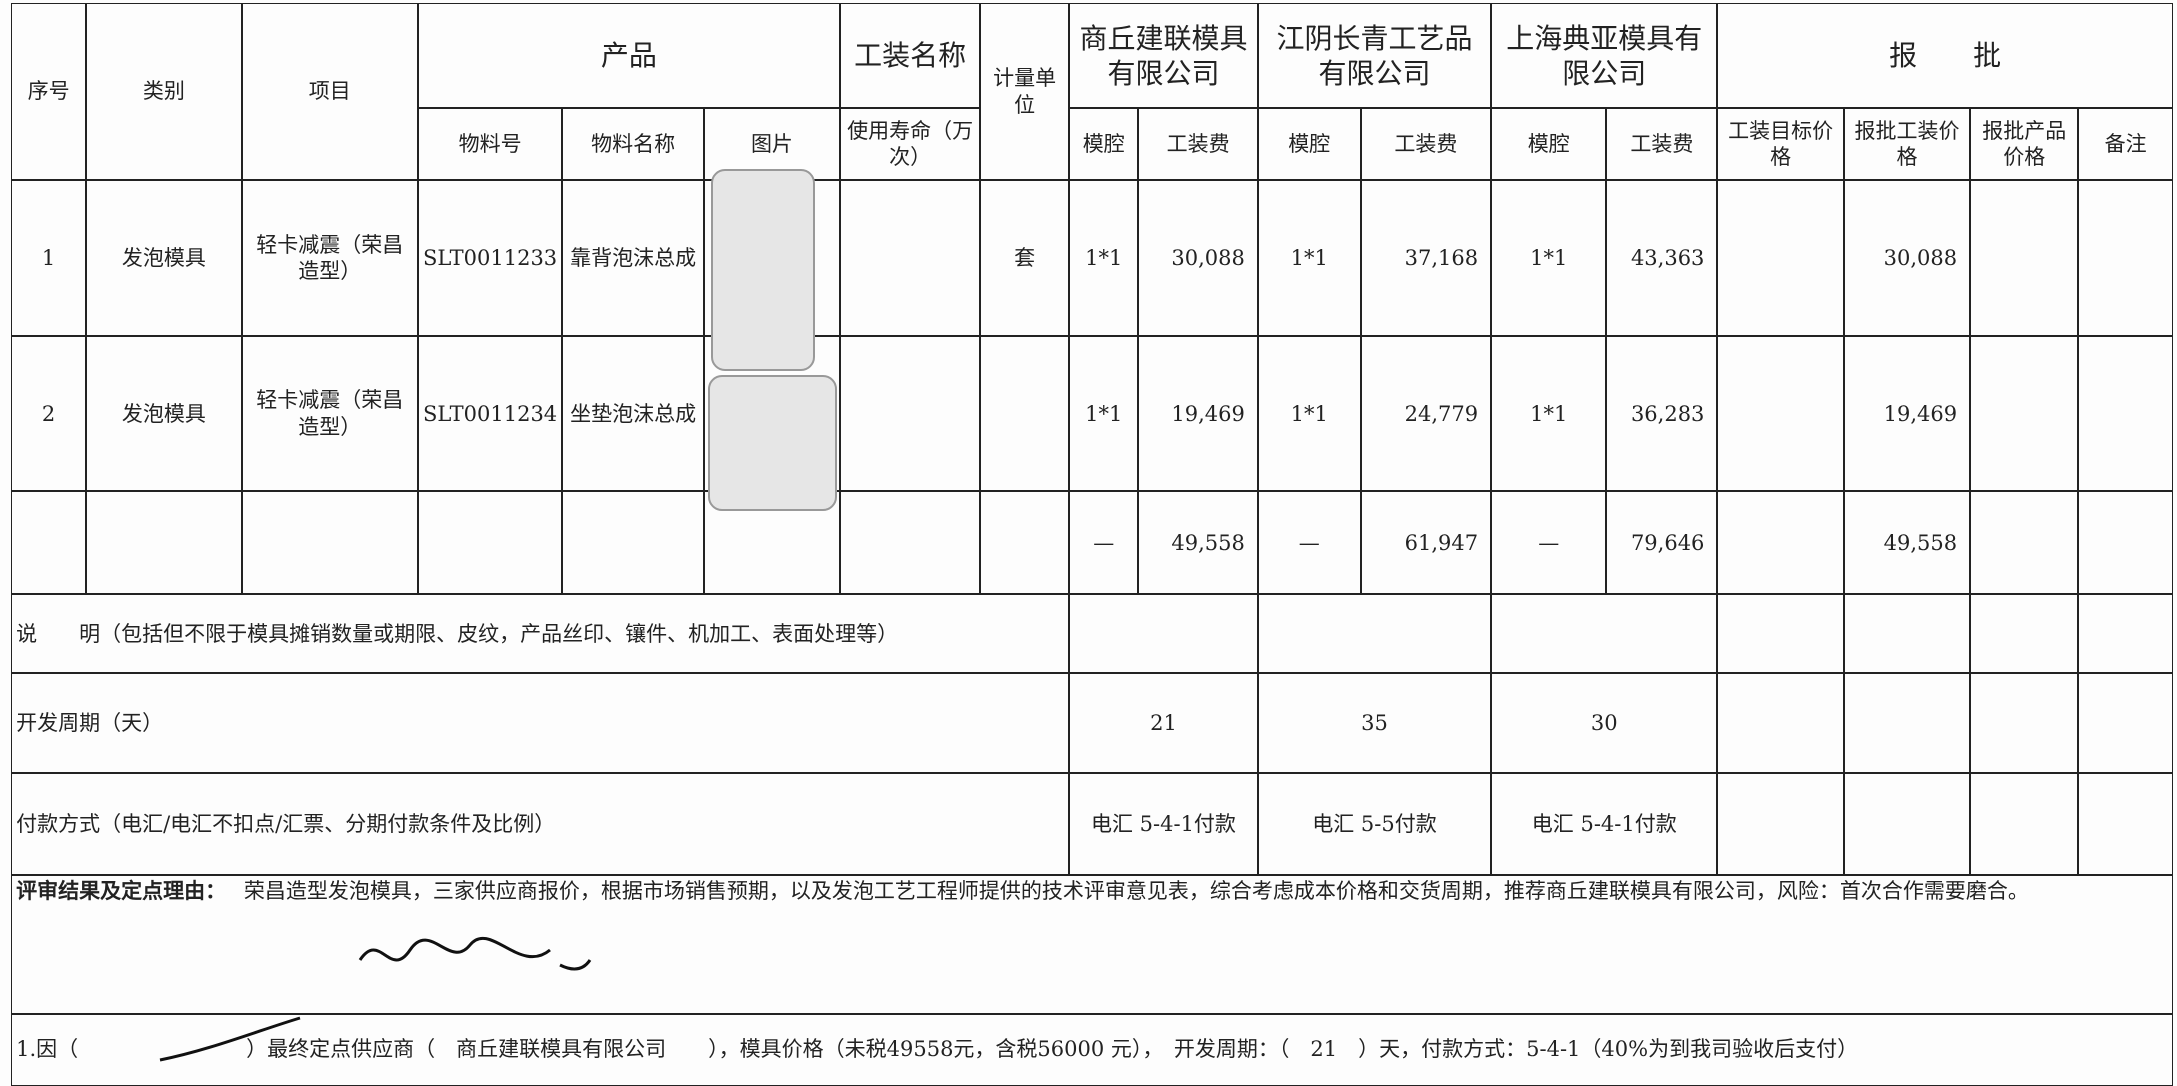  Describe the element at coordinates (2125, 144) in the screenshot. I see `header-cell: 备注` at that location.